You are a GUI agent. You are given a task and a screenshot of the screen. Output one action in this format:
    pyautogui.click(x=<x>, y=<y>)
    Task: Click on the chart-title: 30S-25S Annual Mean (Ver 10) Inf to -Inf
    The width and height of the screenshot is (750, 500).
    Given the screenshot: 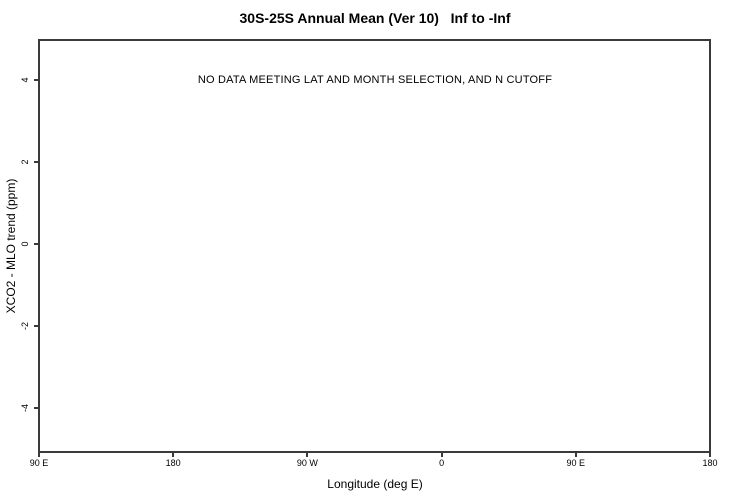 What is the action you would take?
    pyautogui.click(x=375, y=18)
    